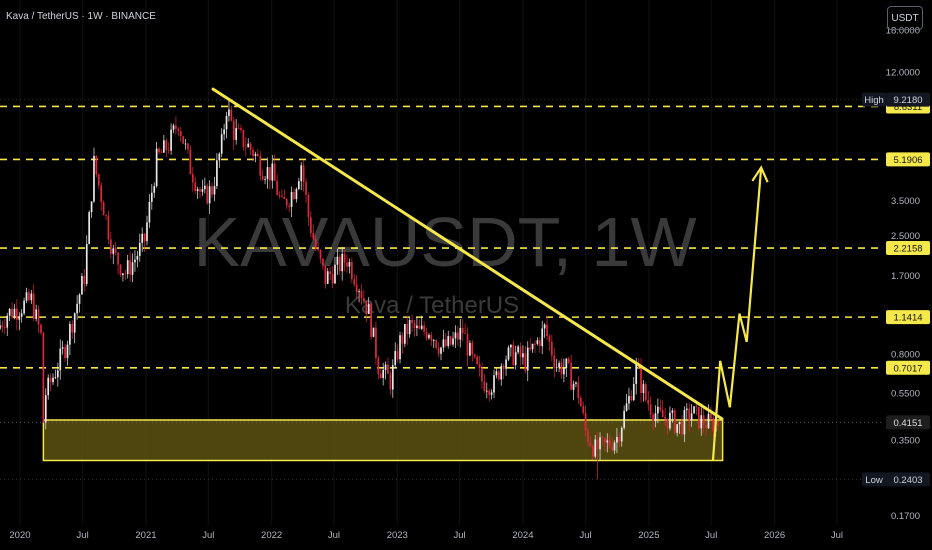  Describe the element at coordinates (432, 305) in the screenshot. I see `watermark-name: Kava / TetherUS` at that location.